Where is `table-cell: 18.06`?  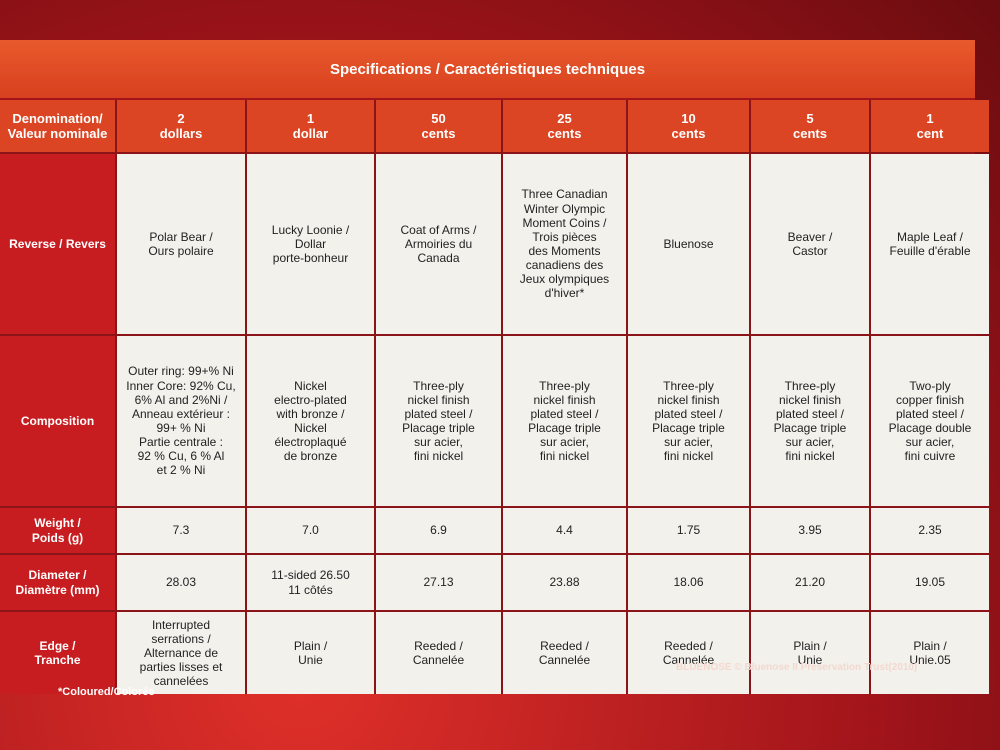 table-cell: 18.06 is located at coordinates (688, 582).